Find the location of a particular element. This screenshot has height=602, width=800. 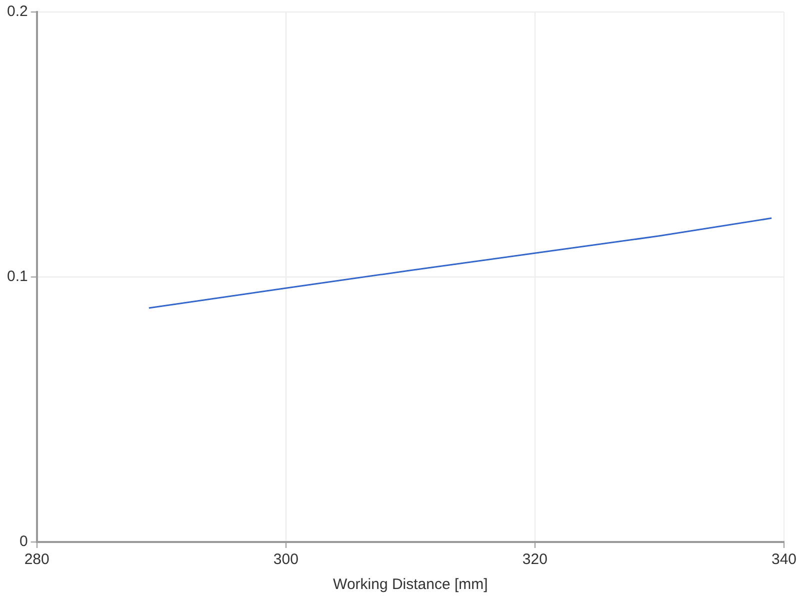

y-tick-label: 0.2 is located at coordinates (17, 11).